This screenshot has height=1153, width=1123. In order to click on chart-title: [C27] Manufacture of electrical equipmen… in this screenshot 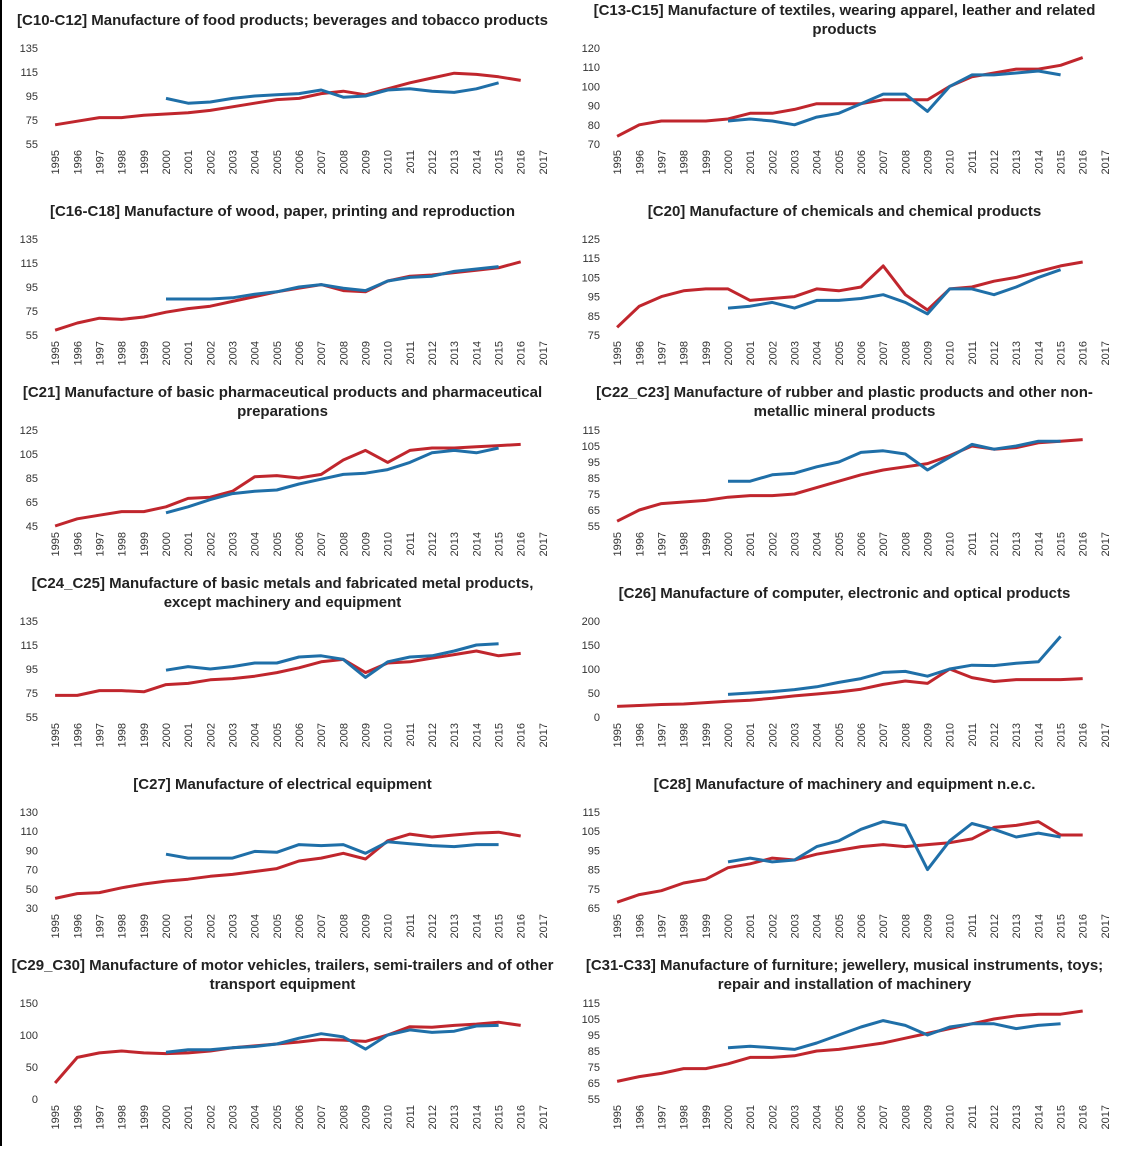, I will do `click(282, 784)`.